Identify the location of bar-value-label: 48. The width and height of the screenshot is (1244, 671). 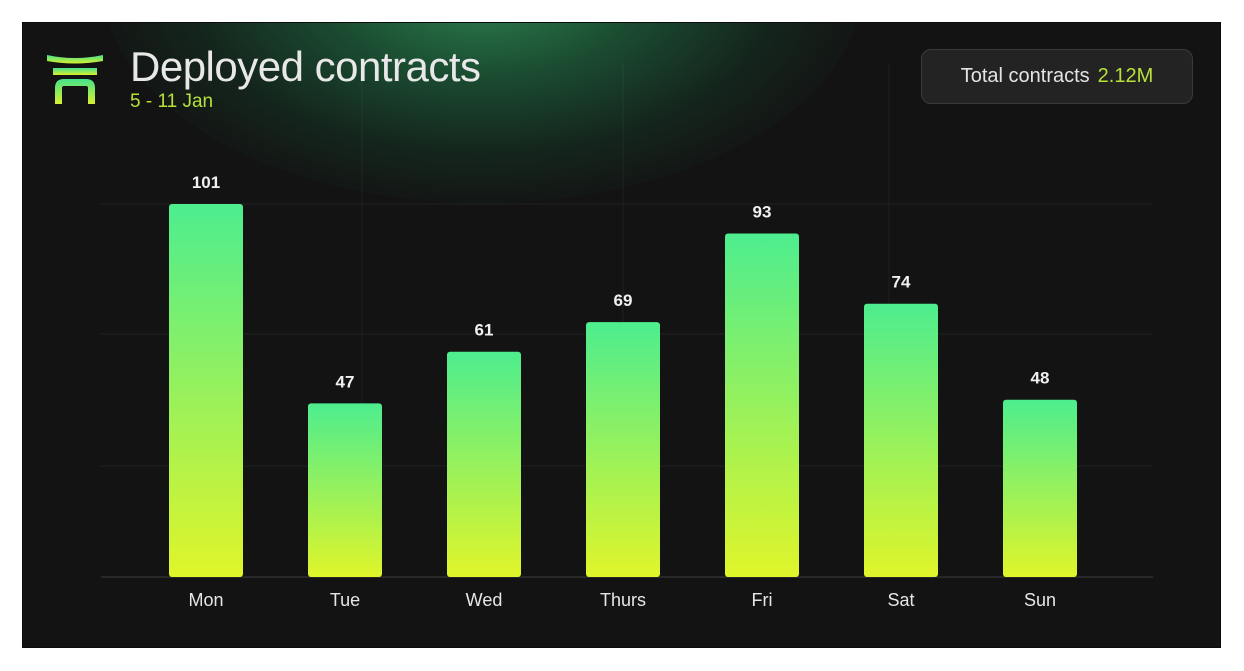
(1040, 378).